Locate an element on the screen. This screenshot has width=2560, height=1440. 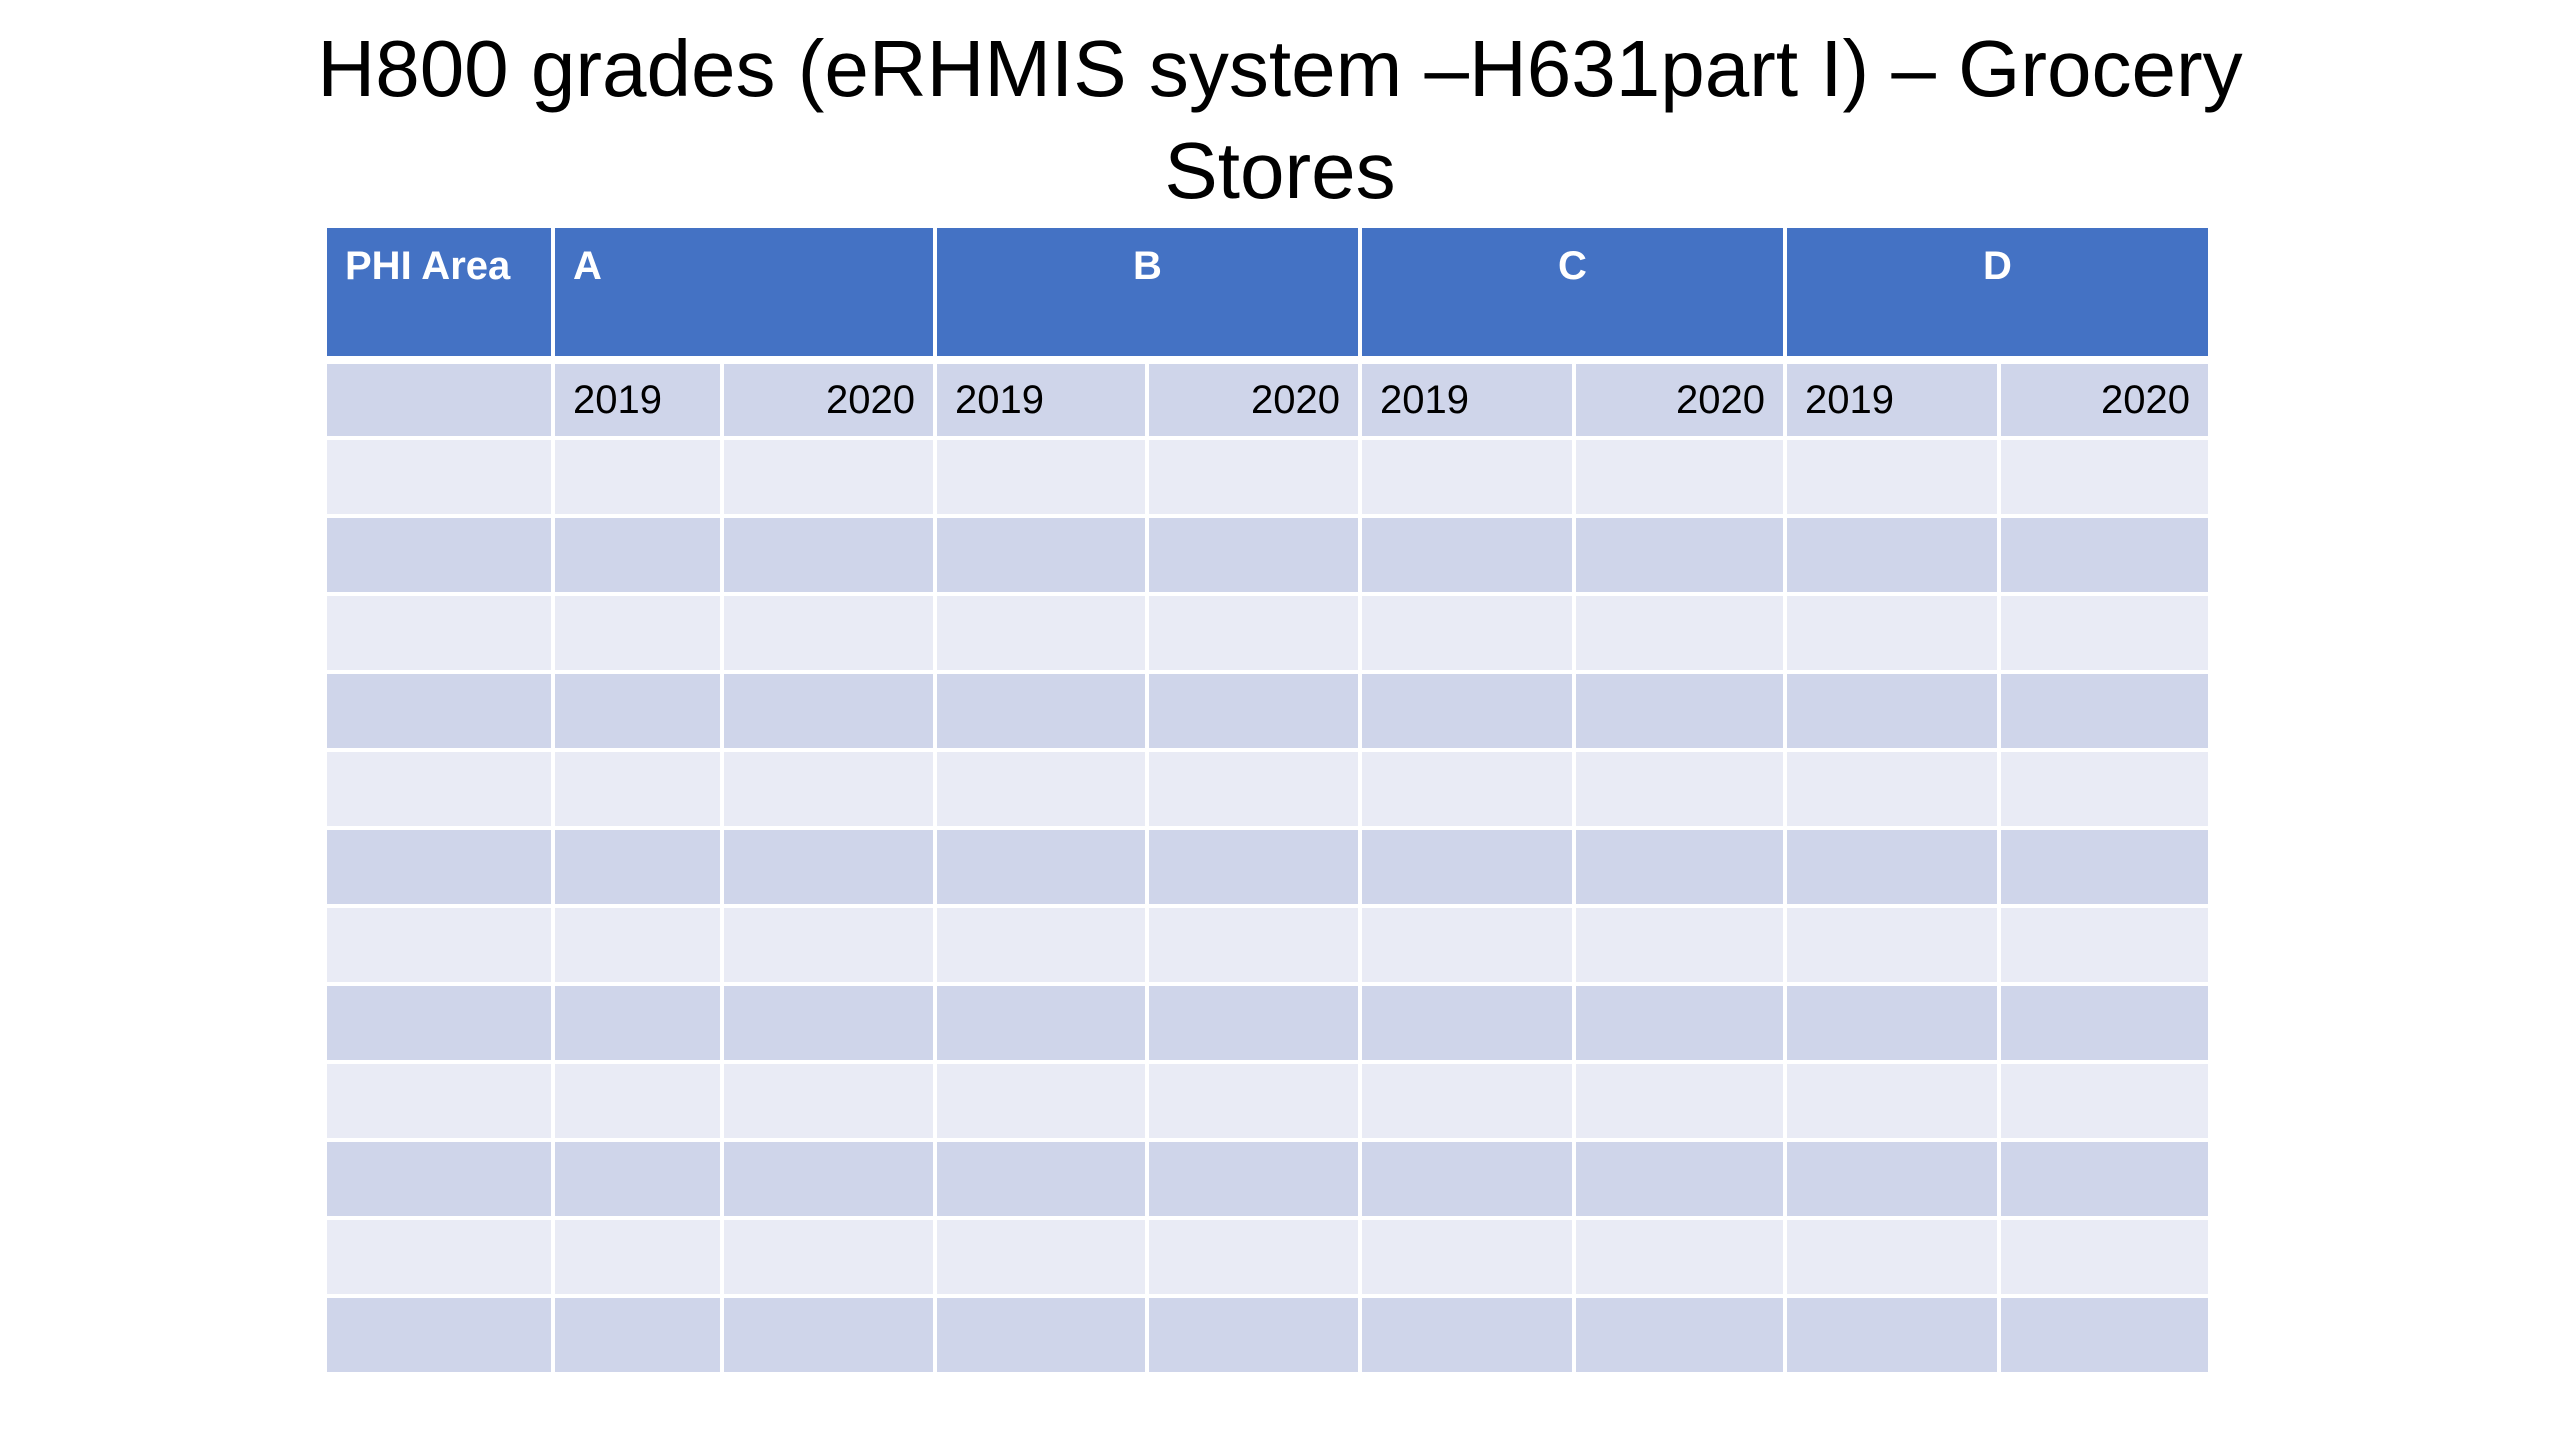
header-cell: D is located at coordinates (1997, 292).